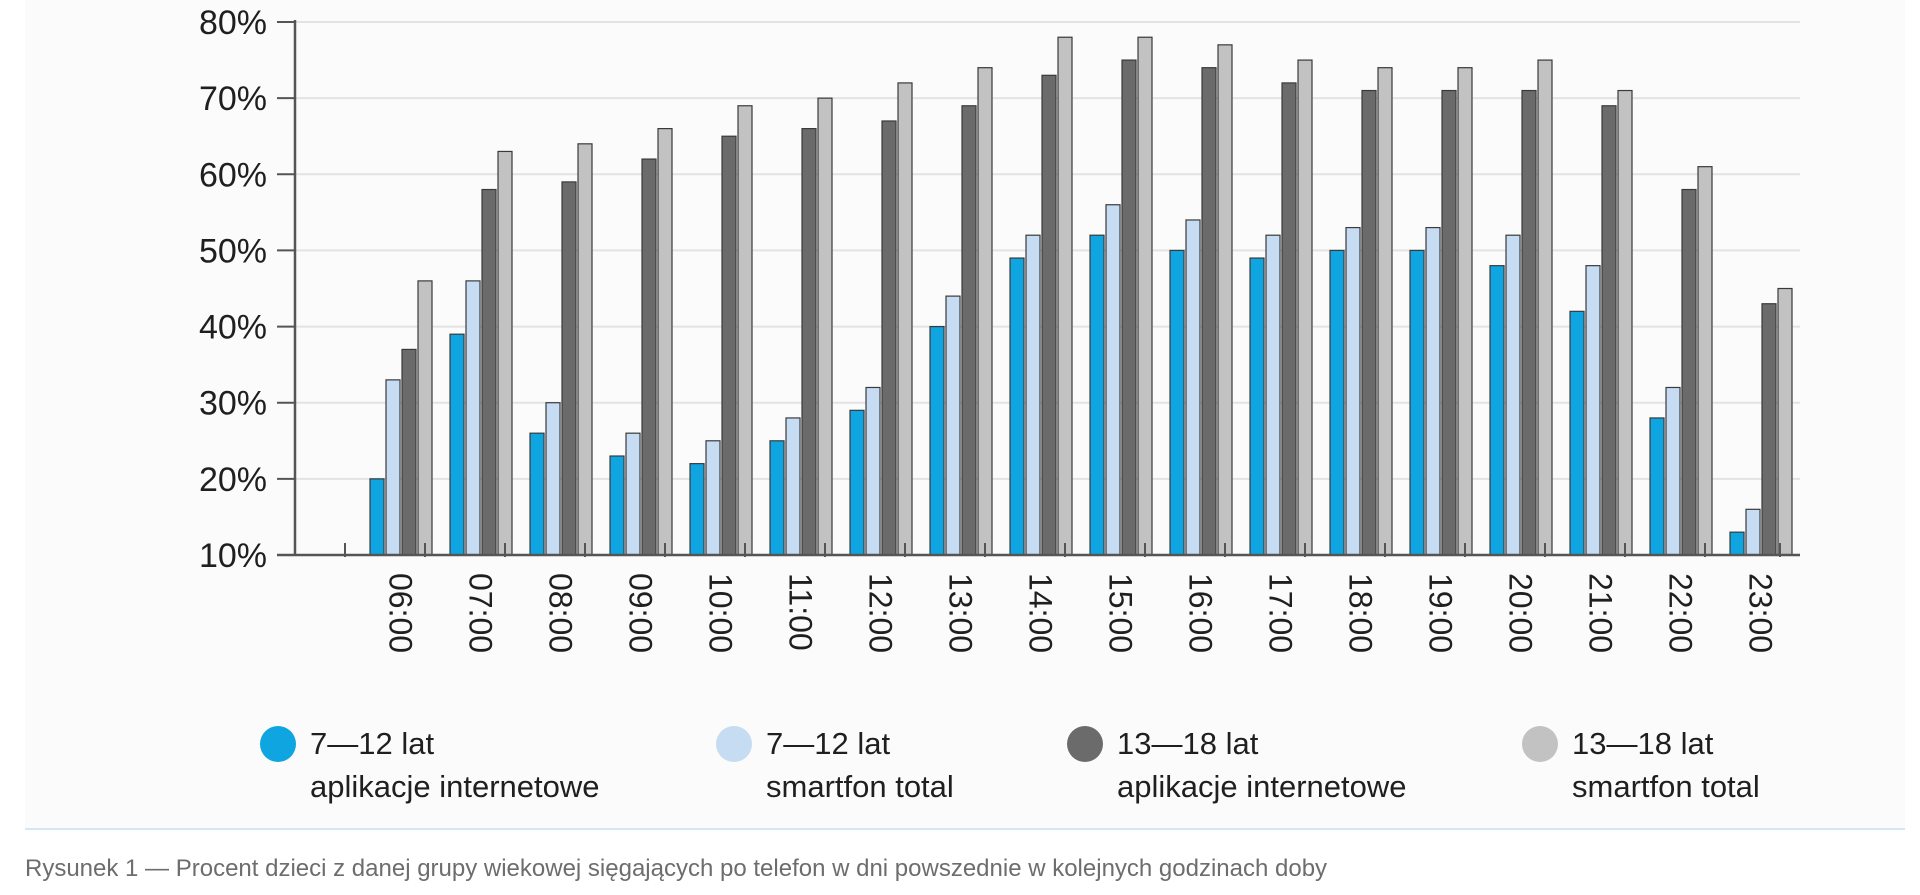 The width and height of the screenshot is (1920, 895). What do you see at coordinates (1121, 613) in the screenshot?
I see `x-tick-label: 15:00` at bounding box center [1121, 613].